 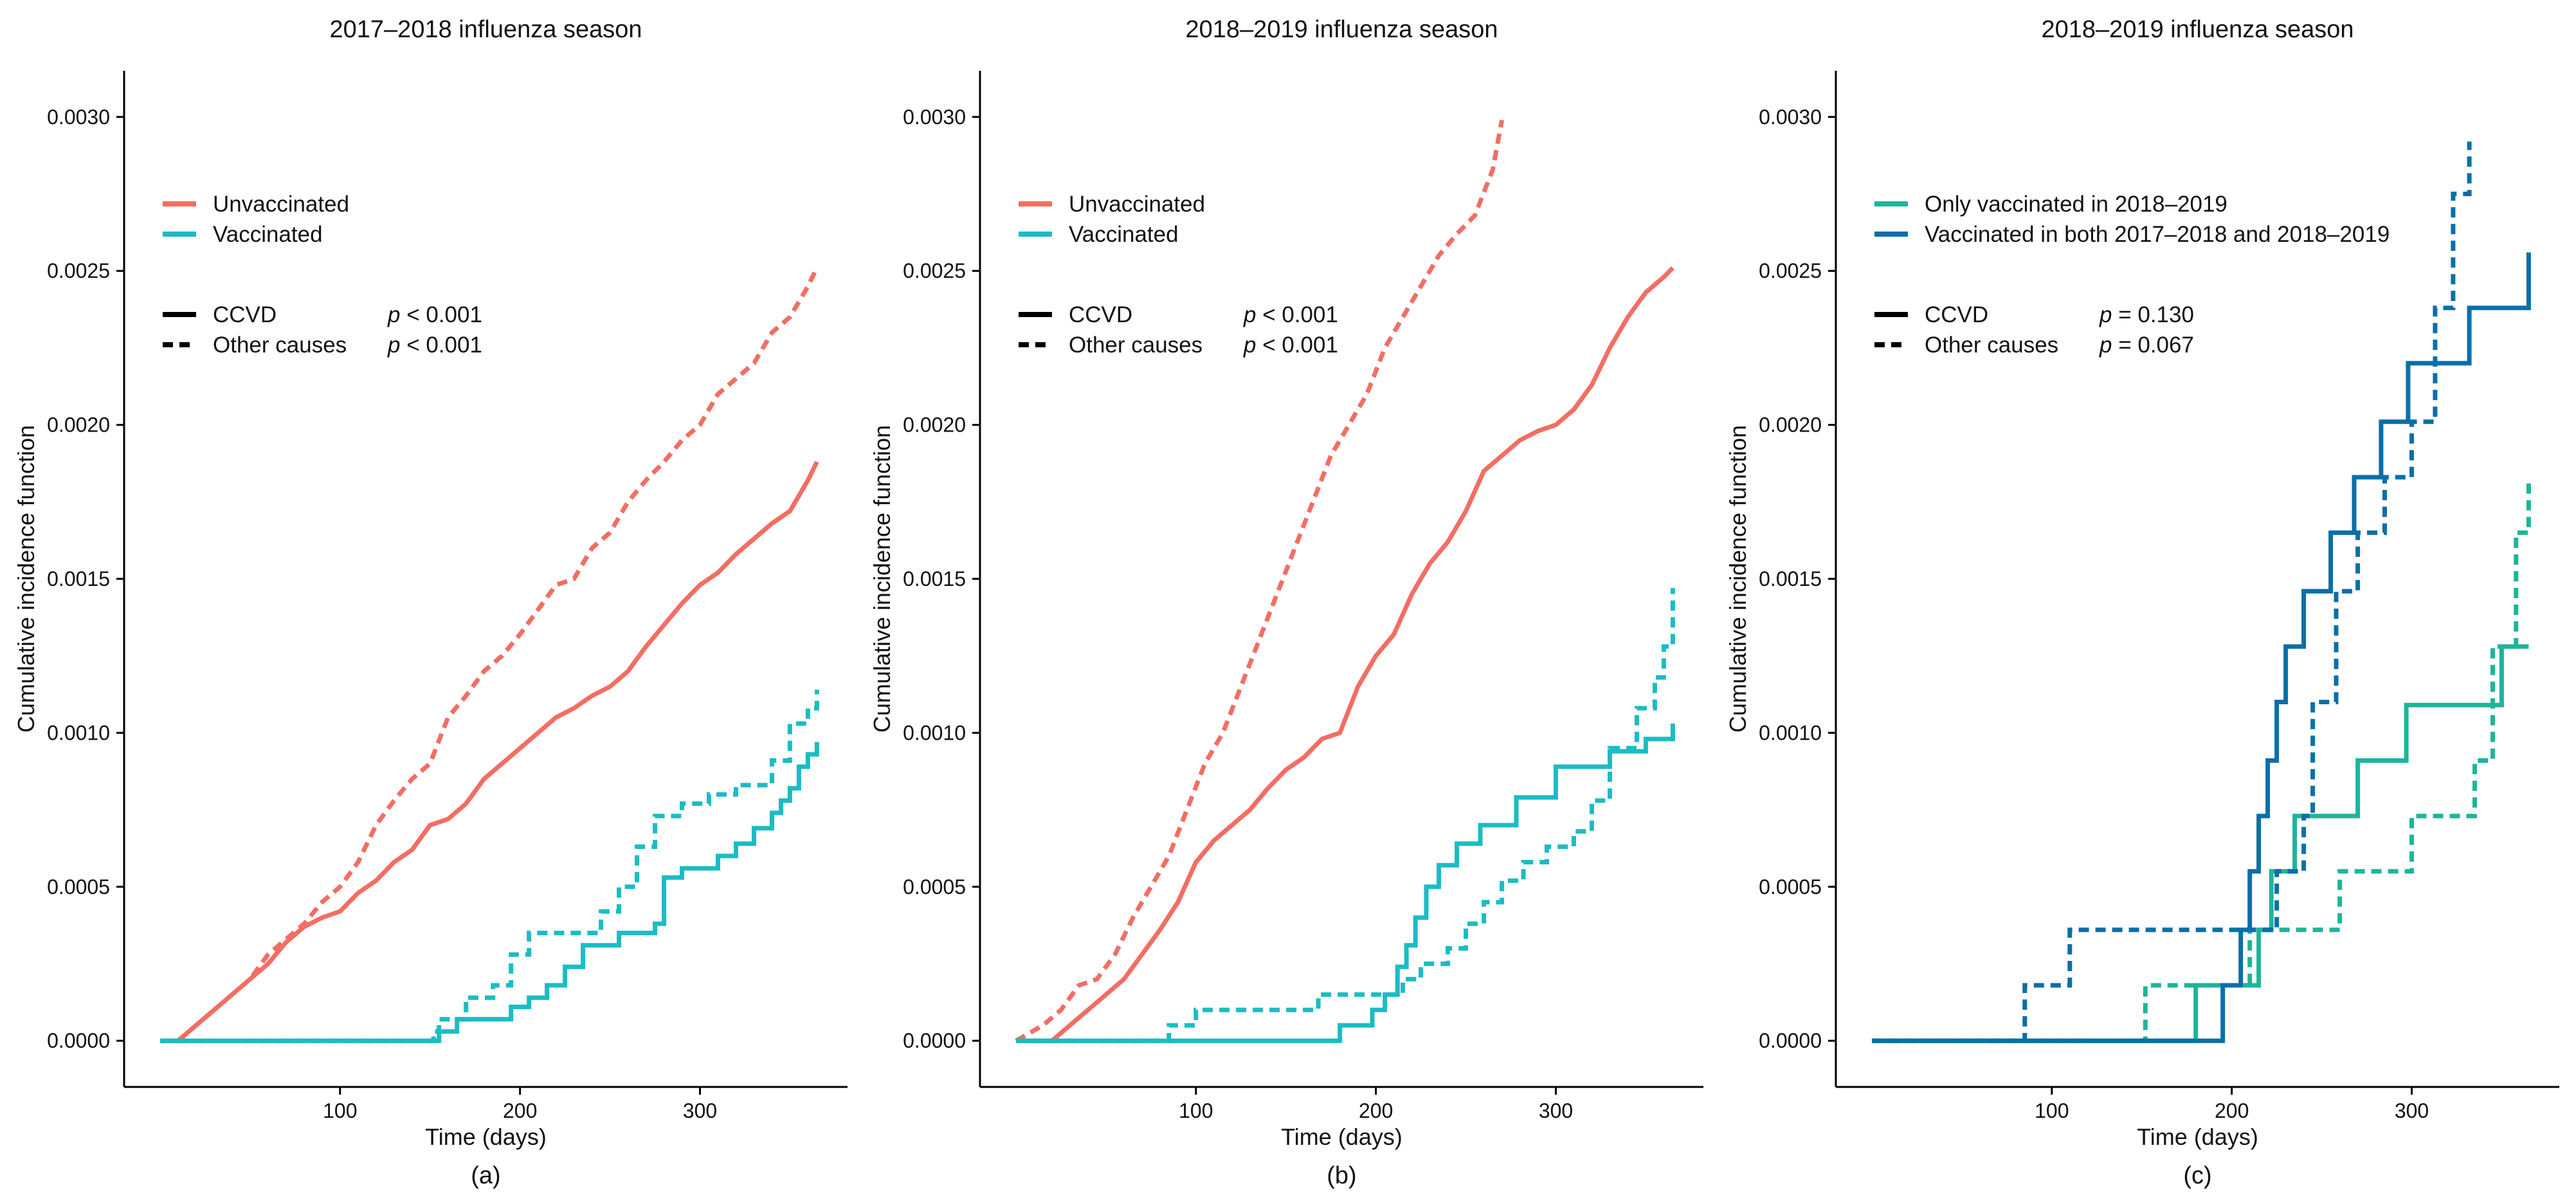 I want to click on panel-label: (b), so click(x=1341, y=1176).